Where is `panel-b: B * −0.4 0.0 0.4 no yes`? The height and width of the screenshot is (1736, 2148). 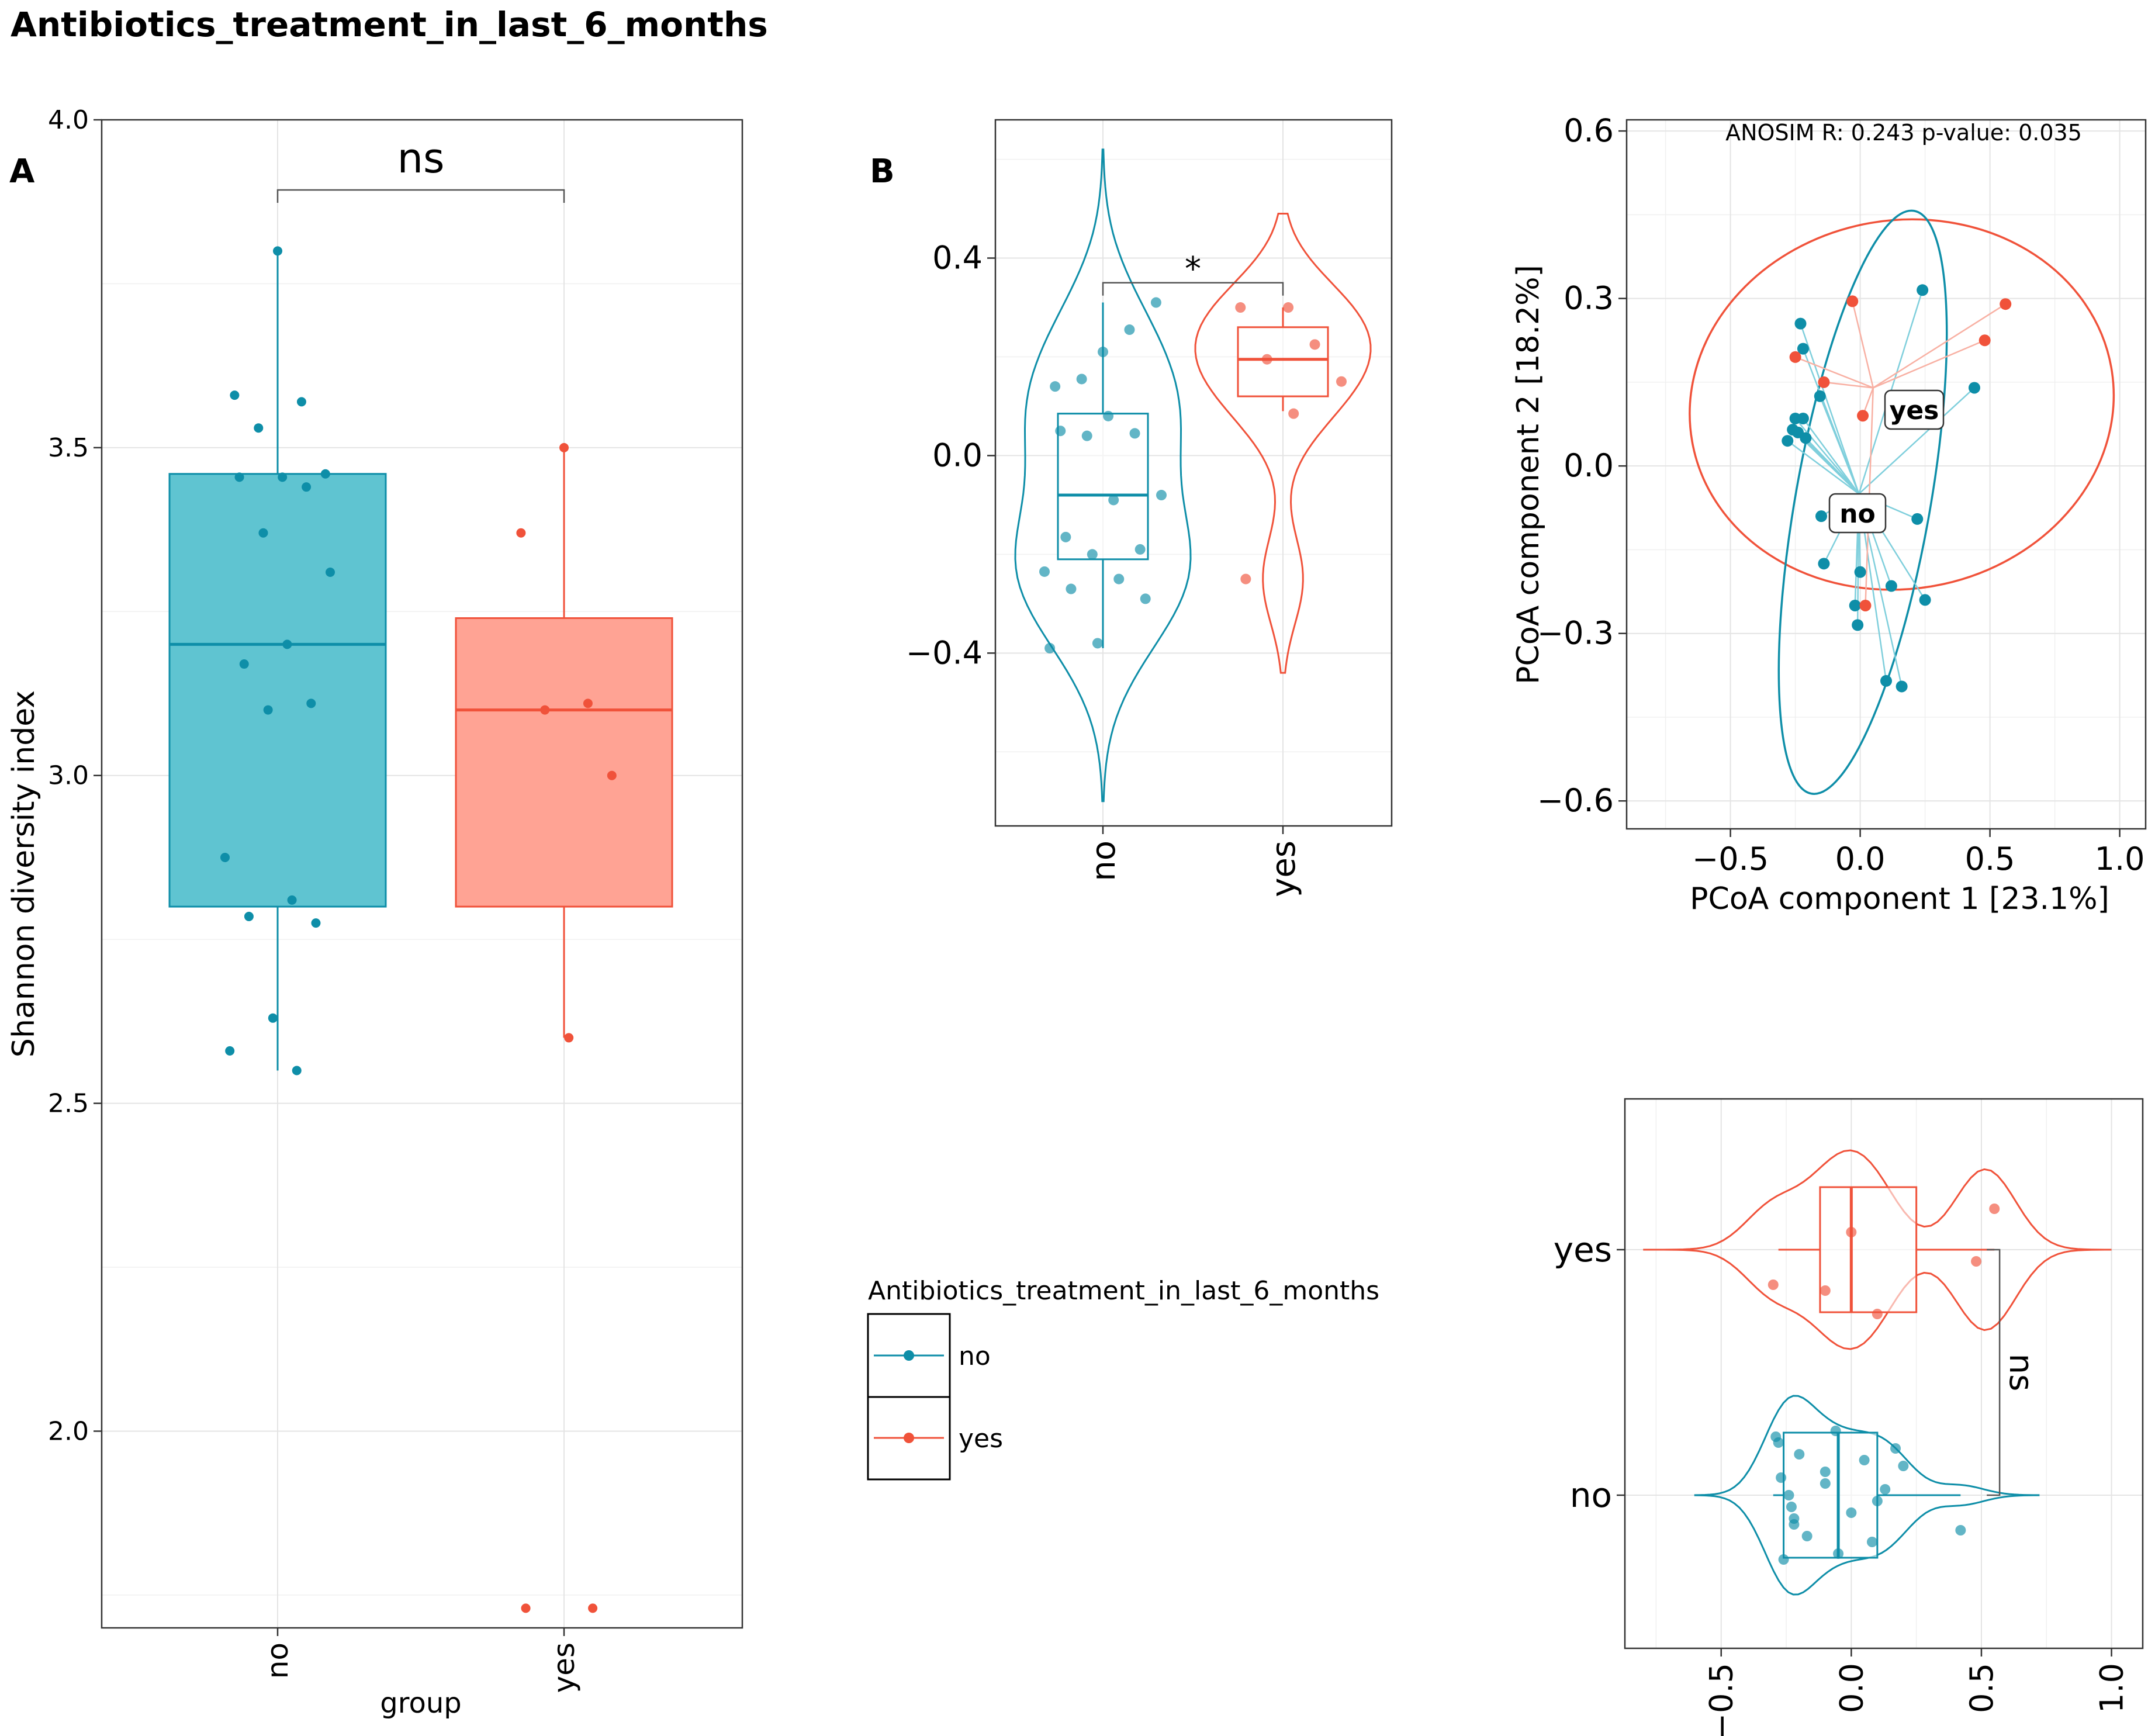
panel-b: B * −0.4 0.0 0.4 no yes is located at coordinates (1132, 508).